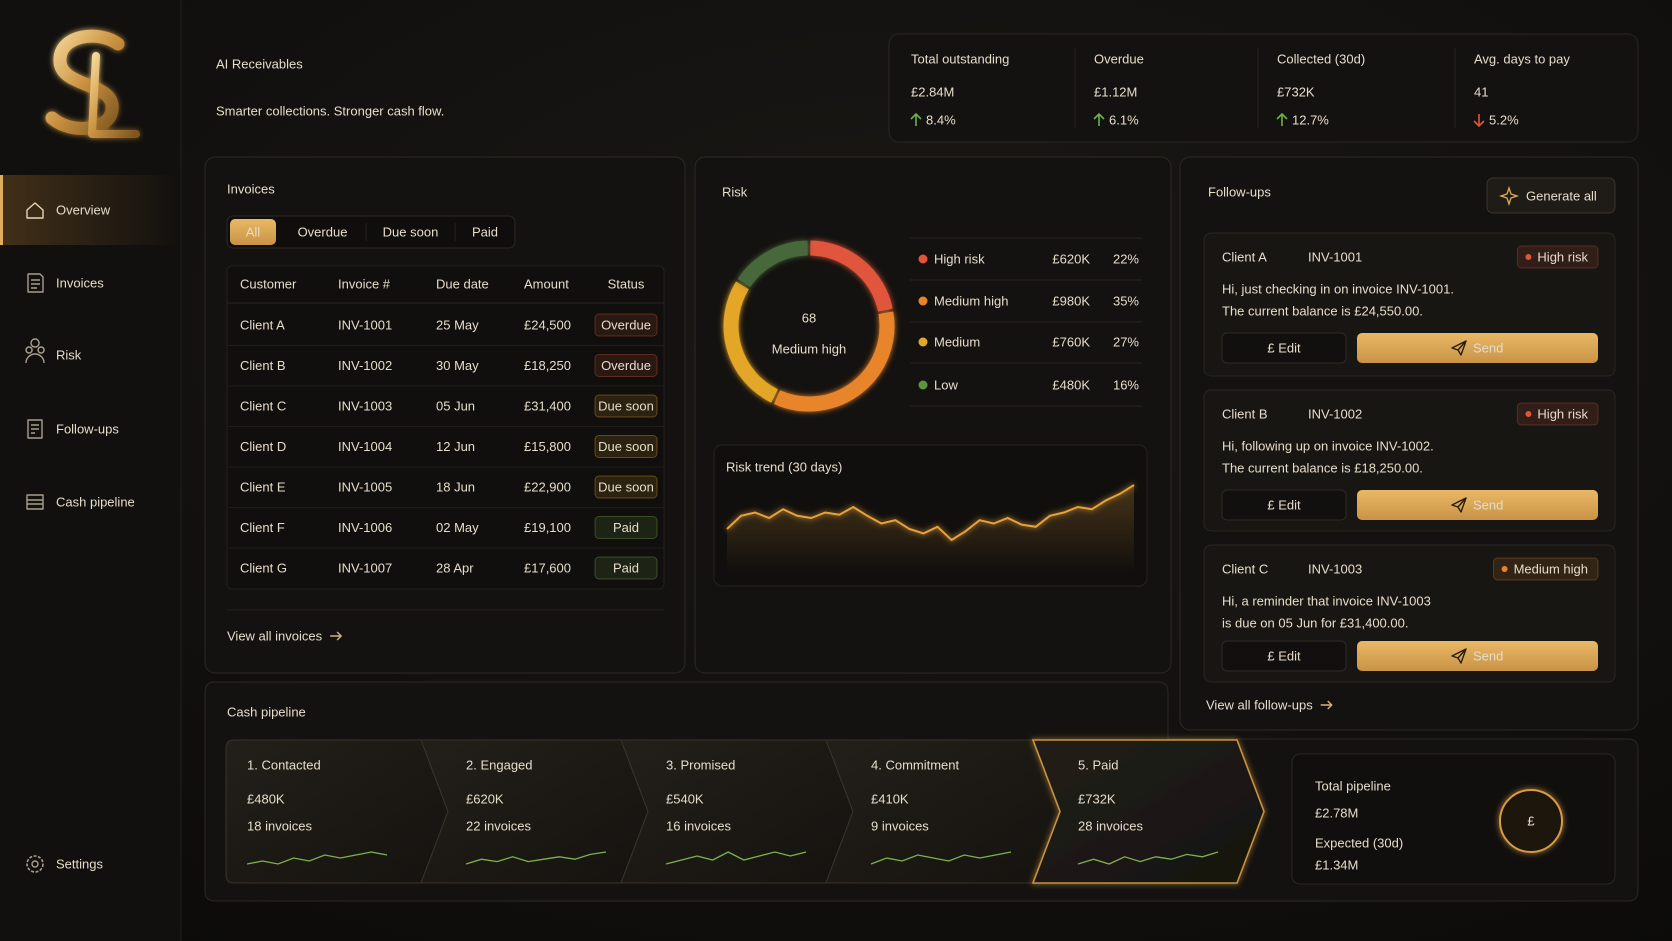 This screenshot has height=941, width=1672. Describe the element at coordinates (262, 325) in the screenshot. I see `cell: Client A` at that location.